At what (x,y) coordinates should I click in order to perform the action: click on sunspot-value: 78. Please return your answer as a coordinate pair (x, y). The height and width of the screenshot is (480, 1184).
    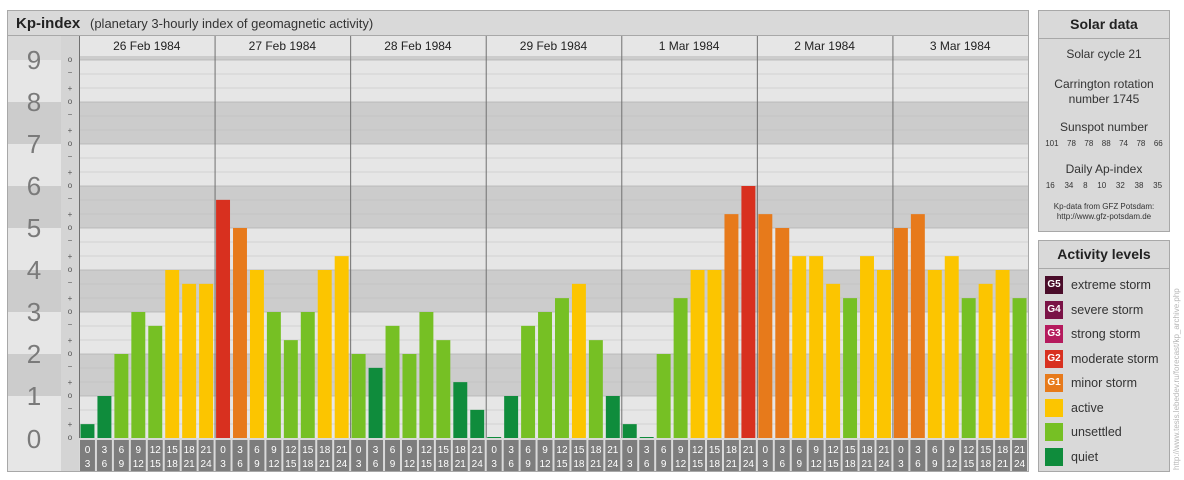
    Looking at the image, I should click on (1141, 143).